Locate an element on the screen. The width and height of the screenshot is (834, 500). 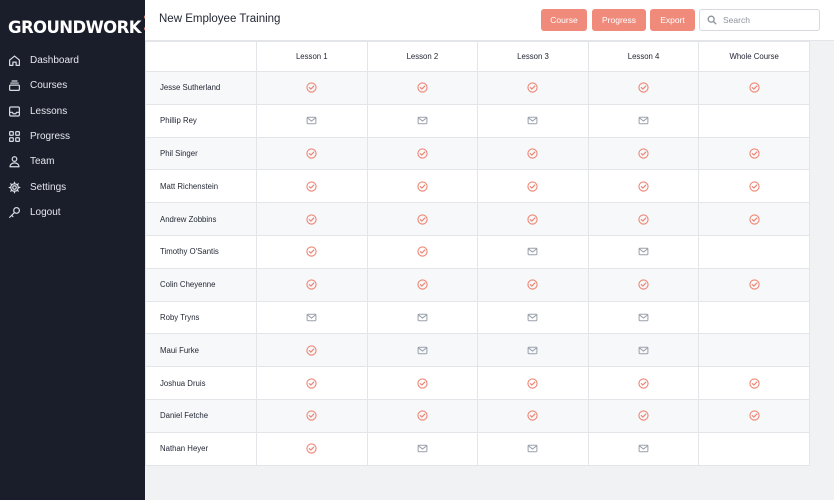
progress-button: Progress is located at coordinates (619, 20).